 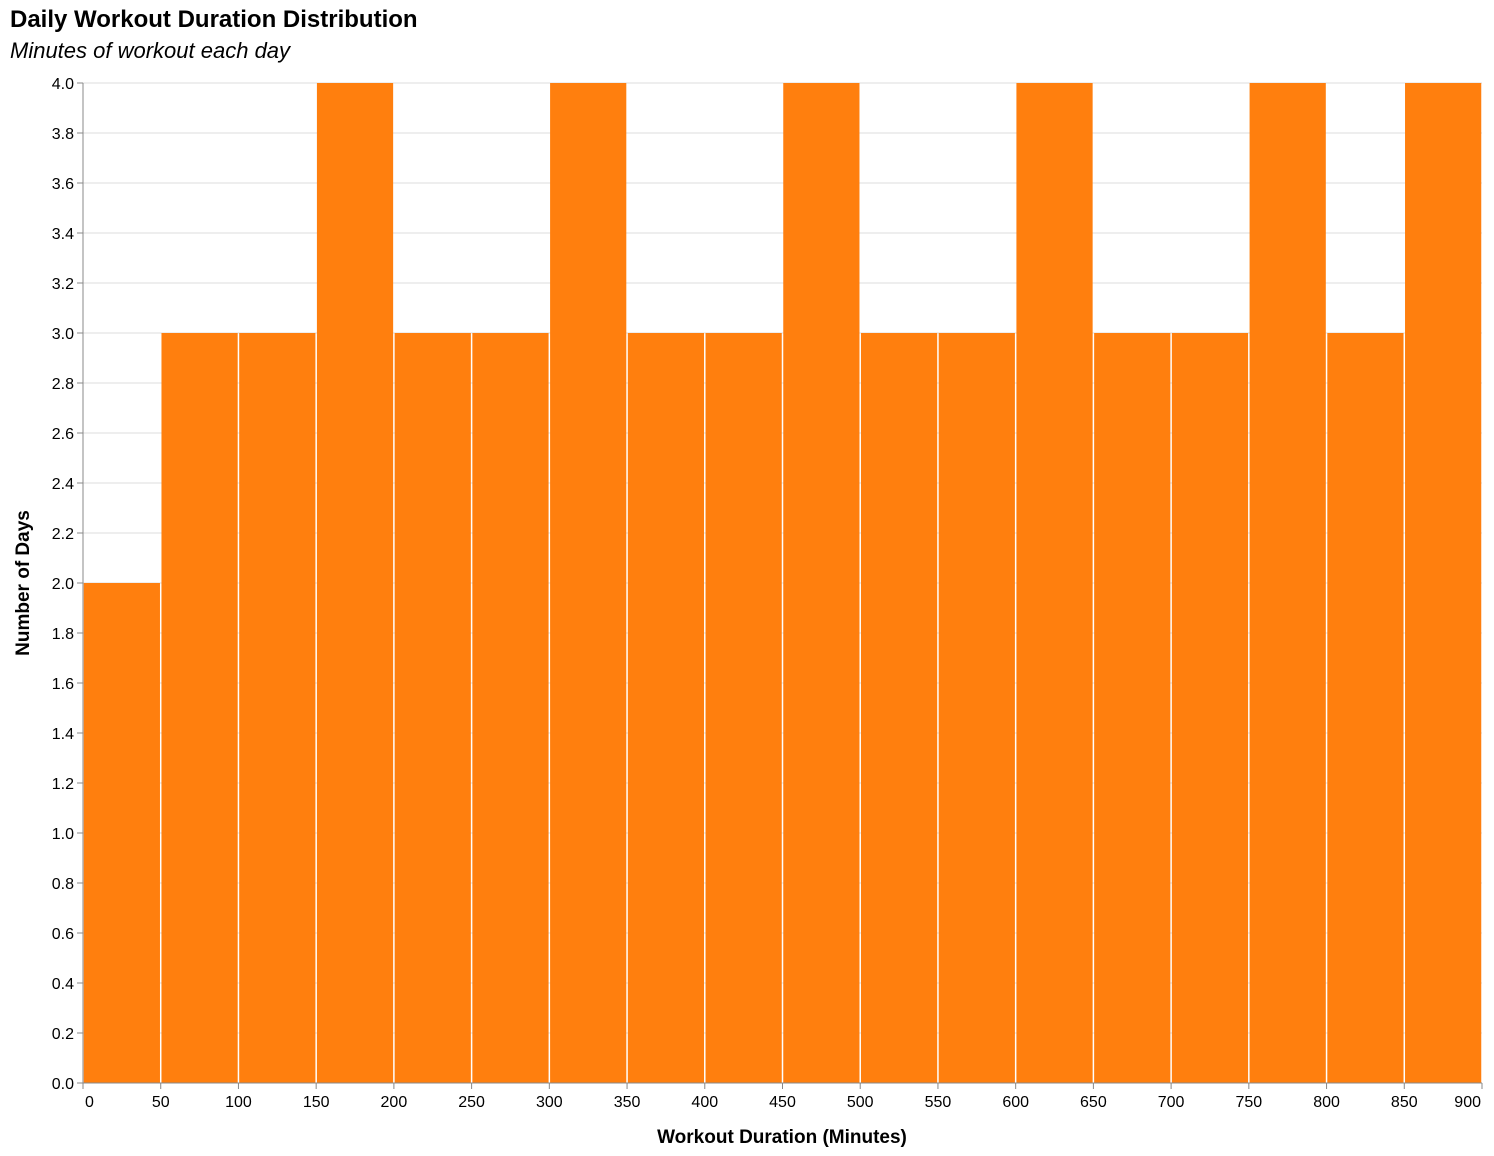 I want to click on x-tick-label: 800, so click(x=1326, y=1102).